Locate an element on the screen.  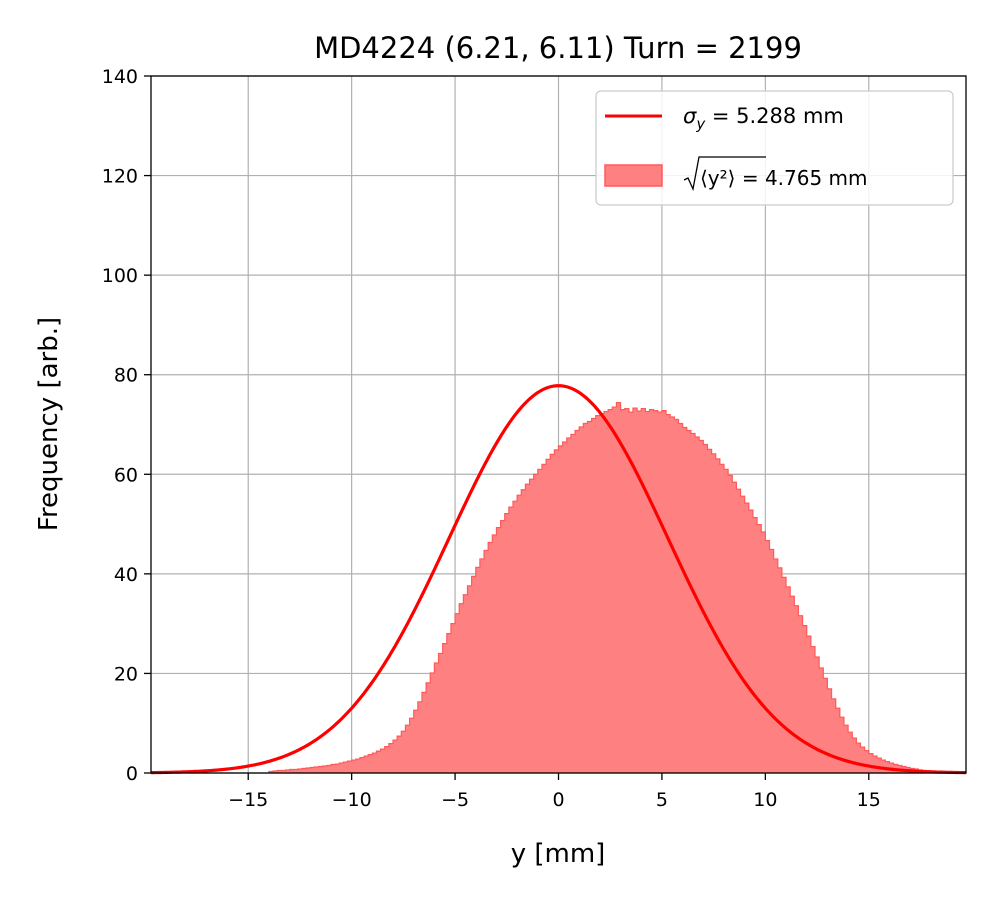
legend-hist-swatch is located at coordinates (633, 175).